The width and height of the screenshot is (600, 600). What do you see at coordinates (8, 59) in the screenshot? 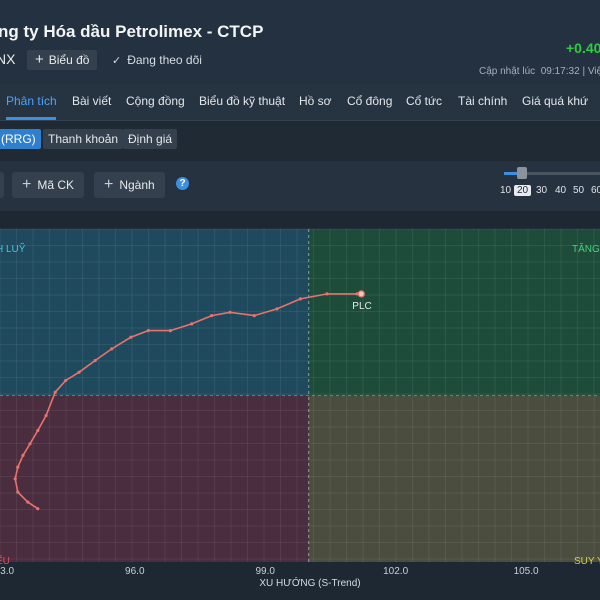
I see `ticker-symbol: NX` at bounding box center [8, 59].